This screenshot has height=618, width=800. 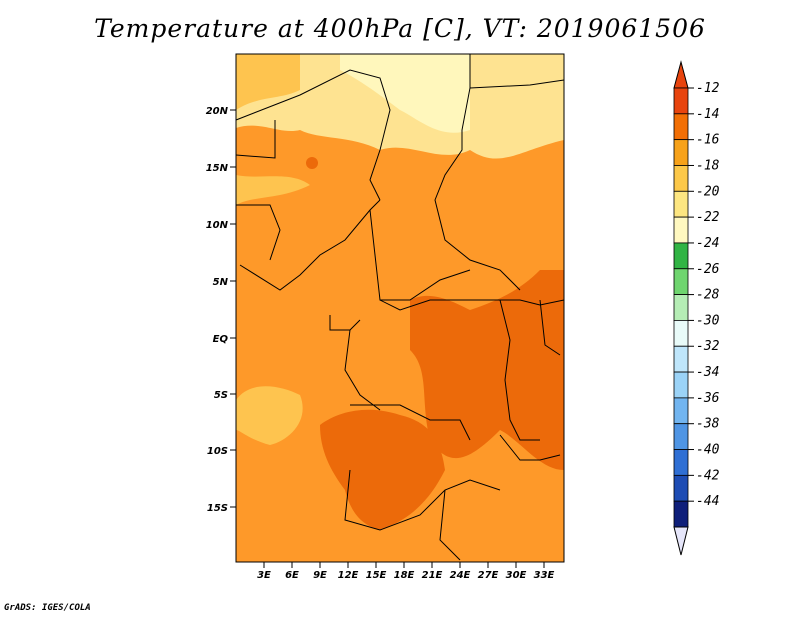 What do you see at coordinates (221, 310) in the screenshot?
I see `lat-axis: 20N 15N 10N 5N EQ 5S 10S 15S` at bounding box center [221, 310].